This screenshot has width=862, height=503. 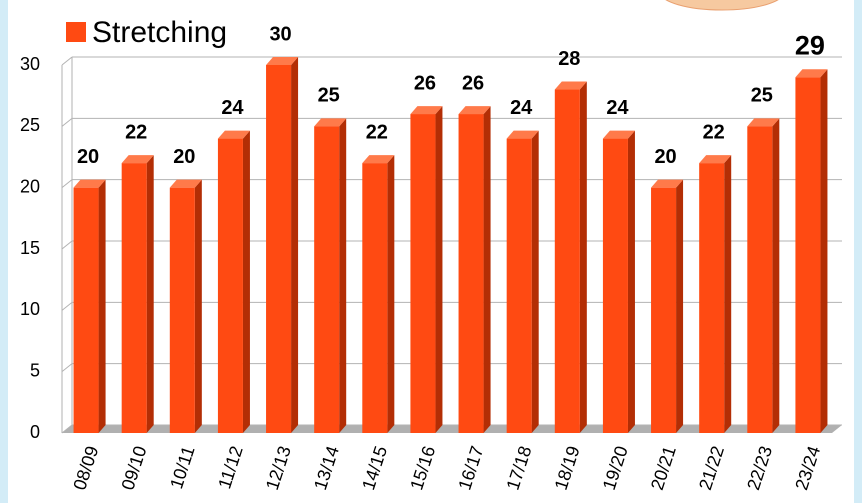 I want to click on value-label: 29, so click(x=810, y=45).